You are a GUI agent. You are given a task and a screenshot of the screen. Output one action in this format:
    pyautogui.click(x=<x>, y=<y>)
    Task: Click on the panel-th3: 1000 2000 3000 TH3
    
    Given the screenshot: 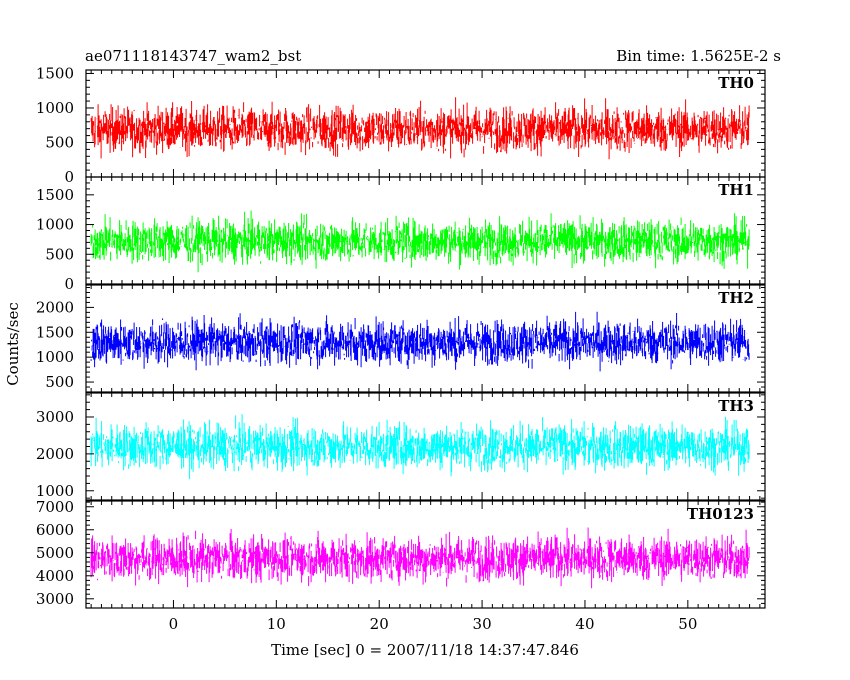 What is the action you would take?
    pyautogui.click(x=401, y=446)
    